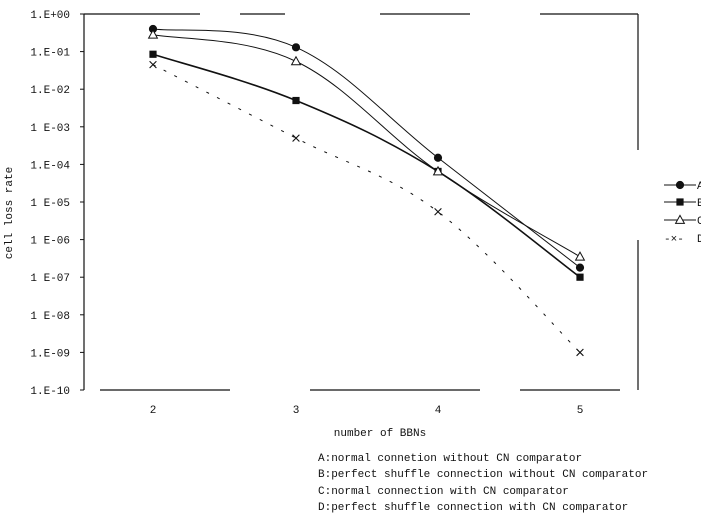 The height and width of the screenshot is (516, 701). I want to click on legend-marker-b, so click(680, 202).